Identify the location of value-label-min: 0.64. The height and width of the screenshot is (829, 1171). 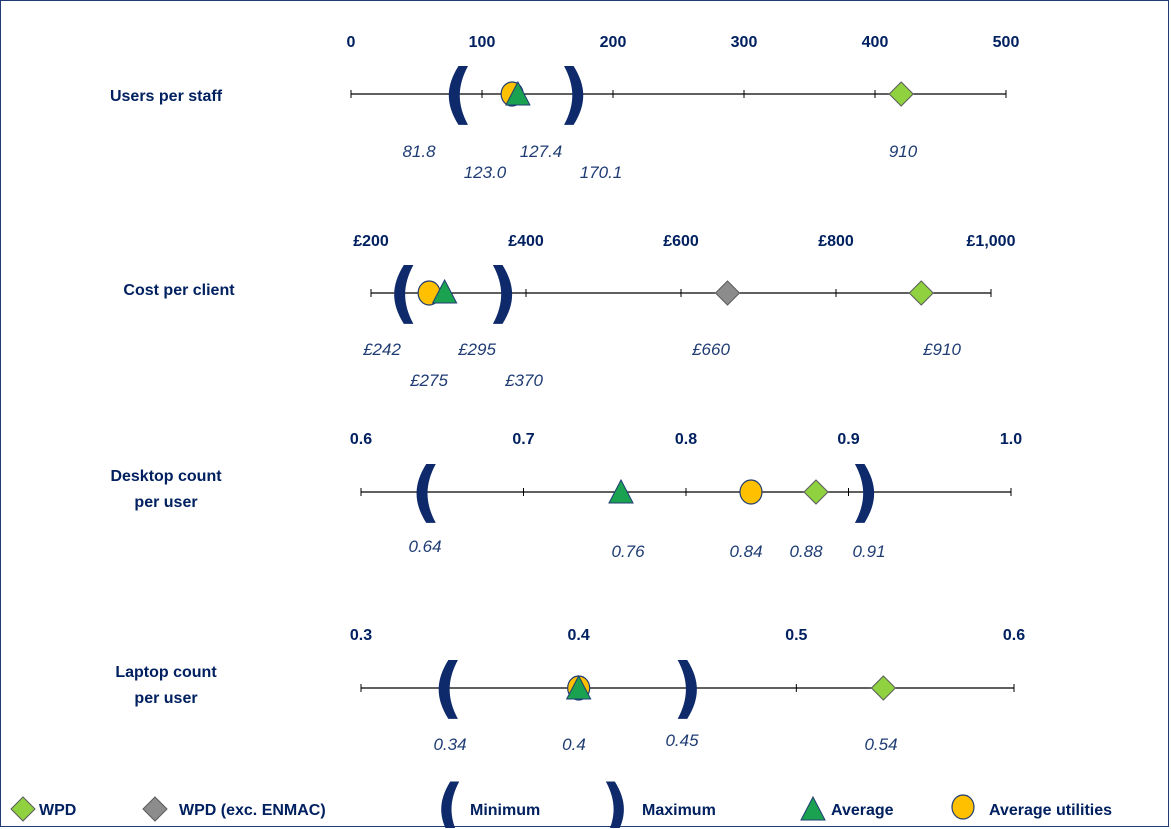
(424, 546).